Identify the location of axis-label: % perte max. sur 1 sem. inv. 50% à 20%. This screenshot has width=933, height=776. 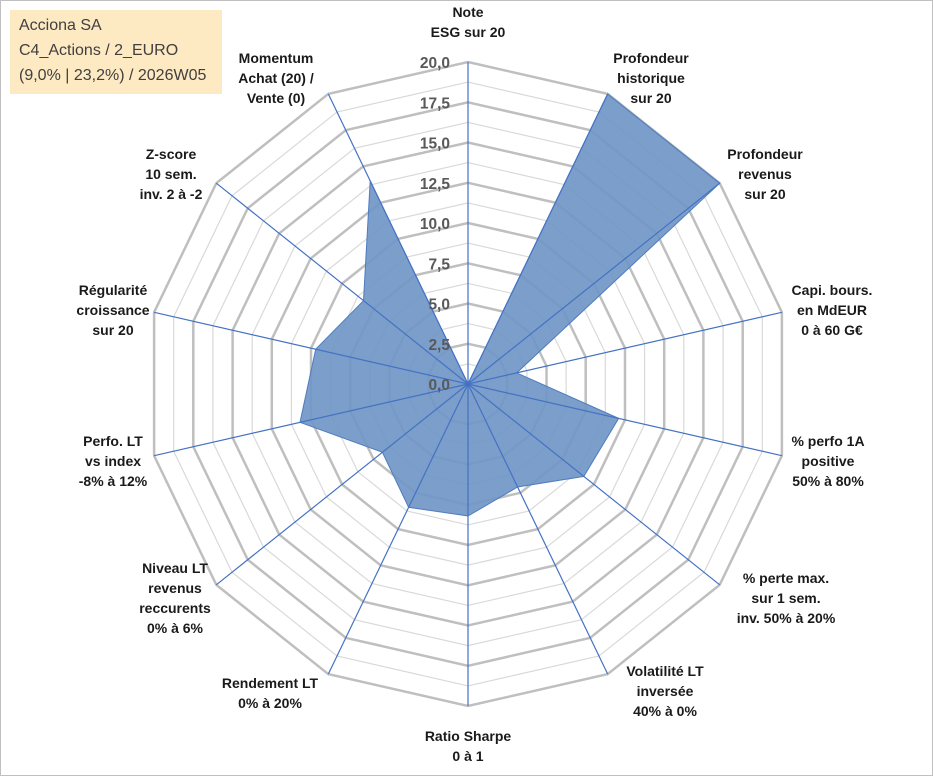
(786, 598).